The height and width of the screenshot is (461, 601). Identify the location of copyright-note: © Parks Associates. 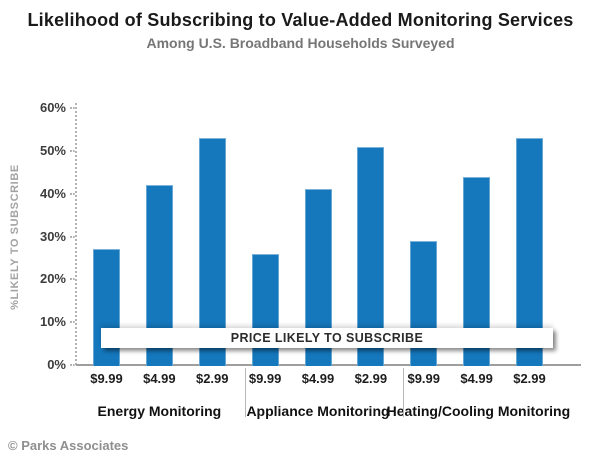
(68, 445).